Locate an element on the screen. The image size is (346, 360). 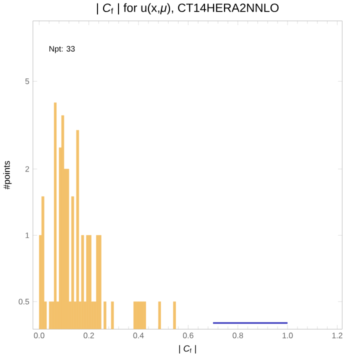
chart-title: | C$_{f}$ | for u(x,μ), CT14HERA2NNLO is located at coordinates (187, 8).